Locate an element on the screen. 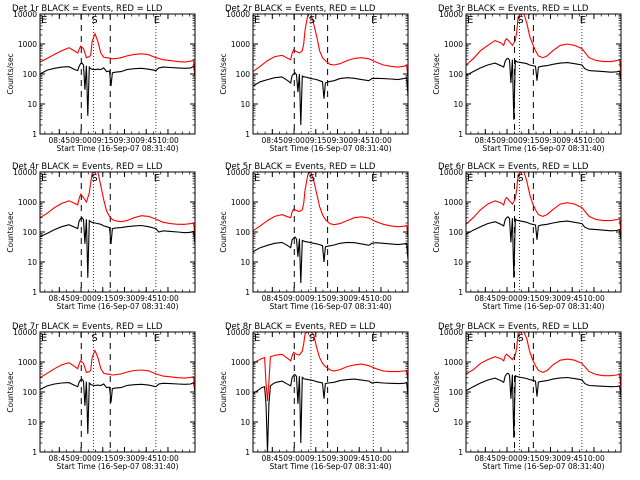  panel-title: Det 8r BLACK = Events, RED = LLD is located at coordinates (300, 327).